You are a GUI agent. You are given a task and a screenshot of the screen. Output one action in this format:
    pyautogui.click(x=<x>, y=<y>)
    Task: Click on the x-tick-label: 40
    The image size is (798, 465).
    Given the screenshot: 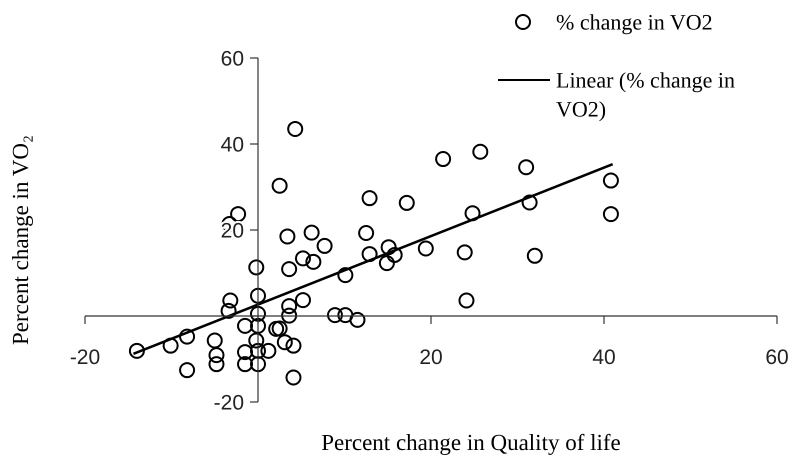 What is the action you would take?
    pyautogui.click(x=604, y=357)
    